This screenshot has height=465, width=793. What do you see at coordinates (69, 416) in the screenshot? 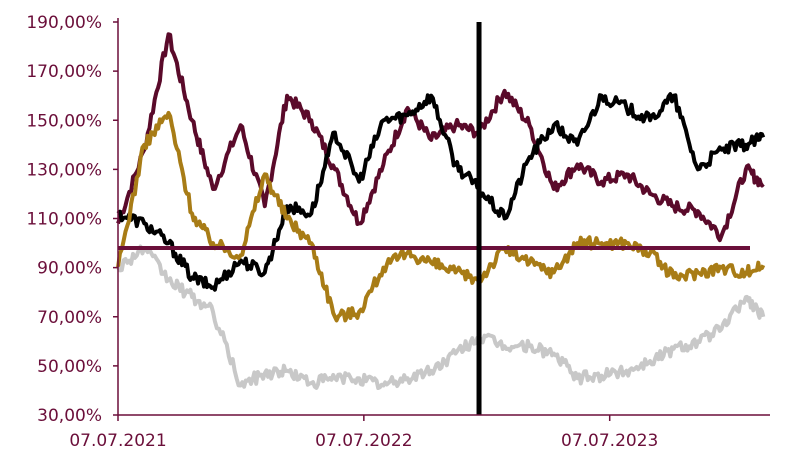
I see `y-tick-label: 30,00%` at bounding box center [69, 416].